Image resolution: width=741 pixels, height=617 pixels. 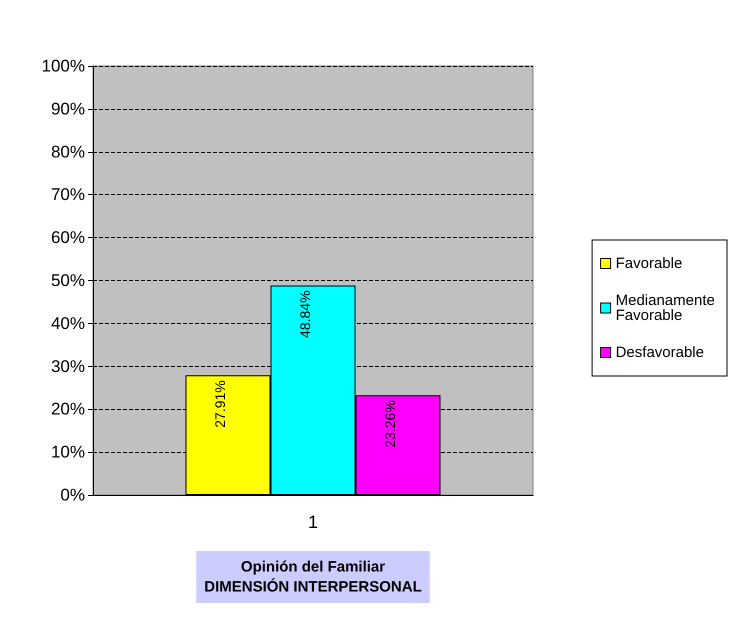 What do you see at coordinates (67, 108) in the screenshot?
I see `y-tick-label: 90%` at bounding box center [67, 108].